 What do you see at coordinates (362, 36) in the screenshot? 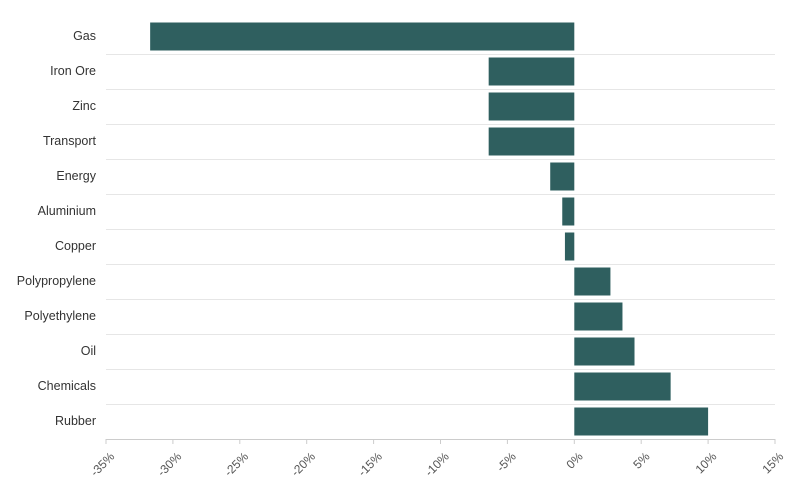
I see `bar-gas` at bounding box center [362, 36].